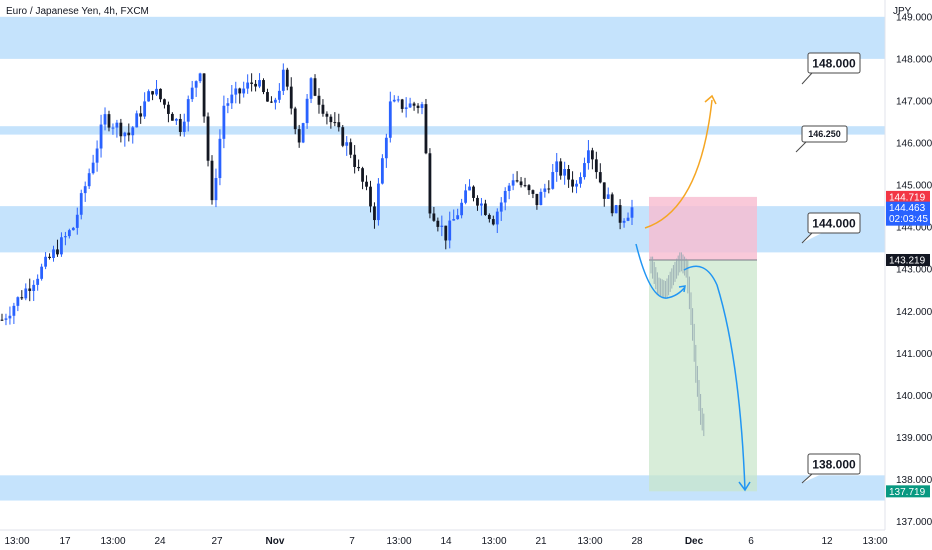  Describe the element at coordinates (834, 63) in the screenshot. I see `callout-label: 148.000` at that location.